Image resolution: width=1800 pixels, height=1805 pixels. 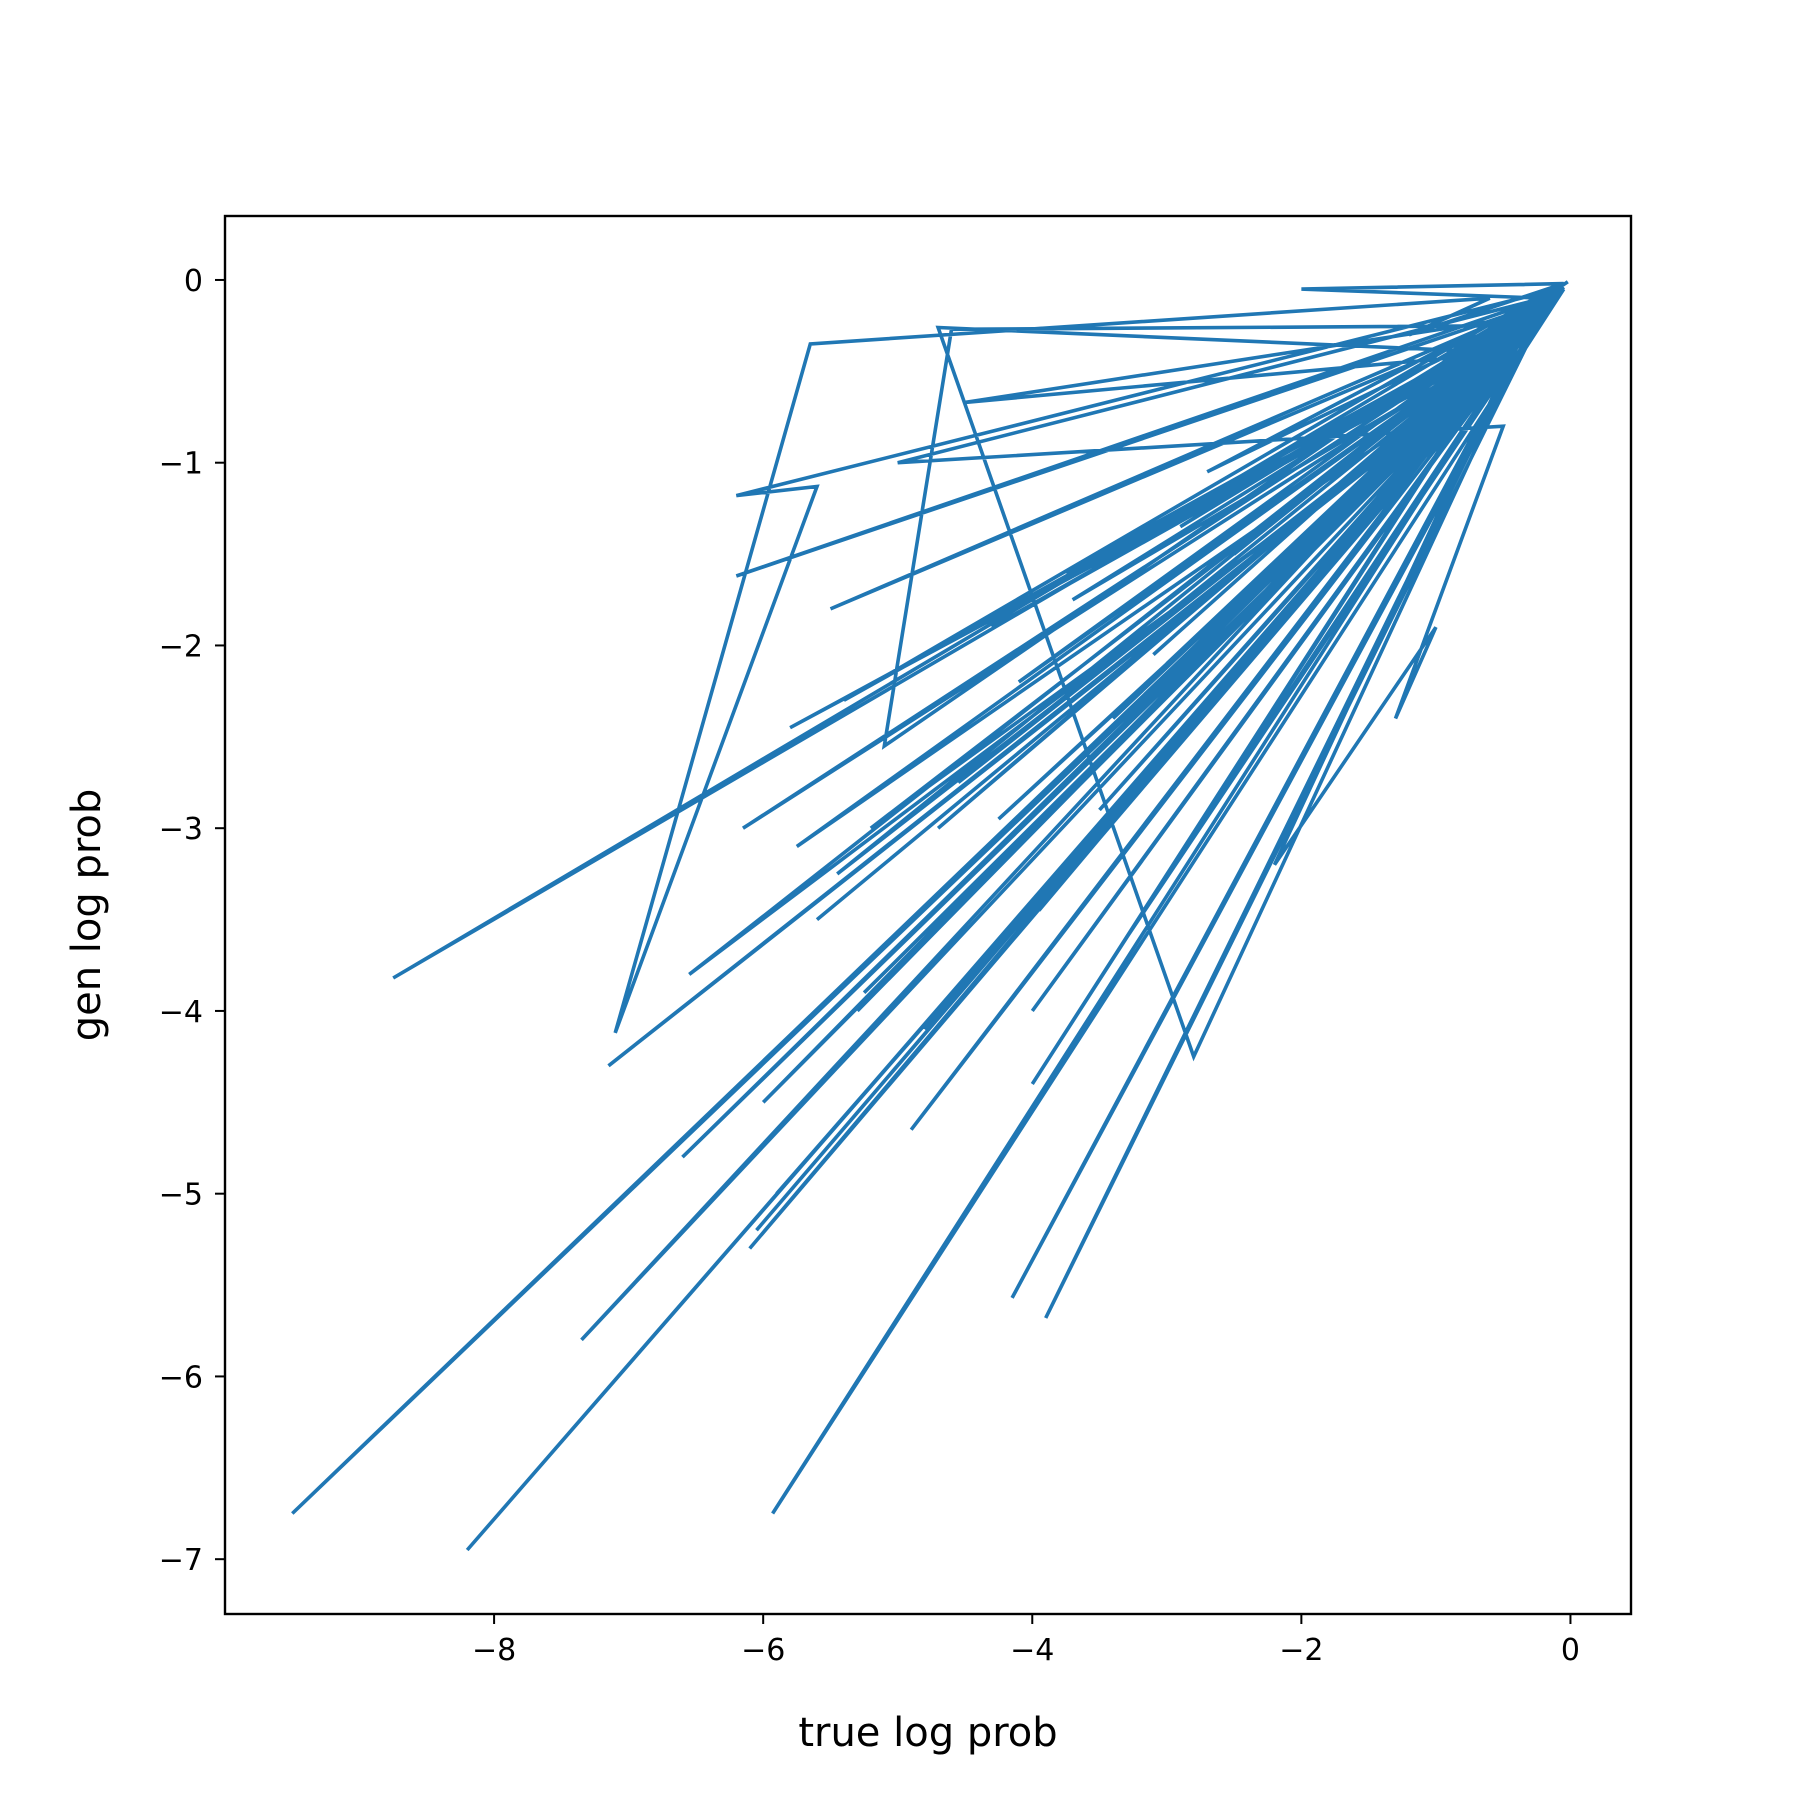 I want to click on y-tick-label: −6, so click(x=181, y=1377).